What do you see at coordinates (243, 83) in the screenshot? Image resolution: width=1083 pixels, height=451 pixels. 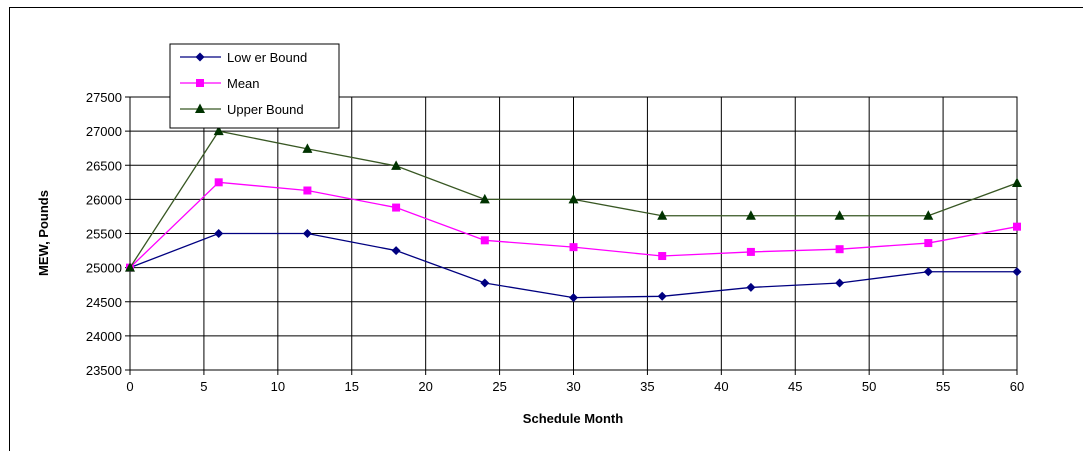 I see `legend-label: Mean` at bounding box center [243, 83].